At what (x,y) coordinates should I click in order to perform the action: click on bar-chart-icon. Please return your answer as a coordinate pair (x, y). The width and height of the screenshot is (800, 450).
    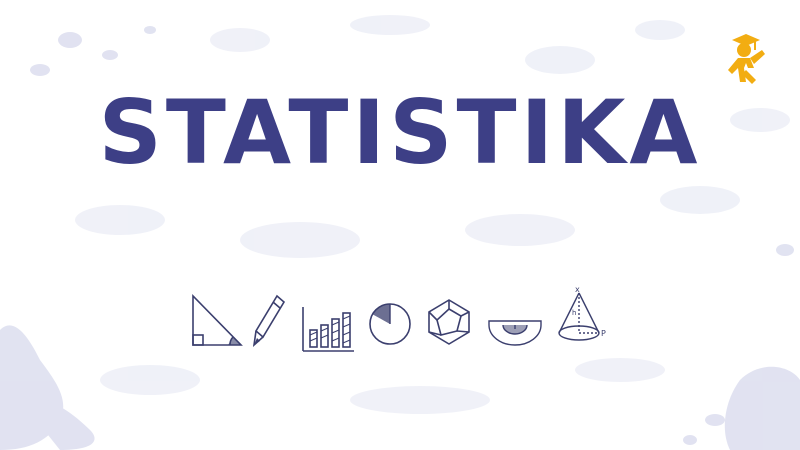
    Looking at the image, I should click on (328, 329).